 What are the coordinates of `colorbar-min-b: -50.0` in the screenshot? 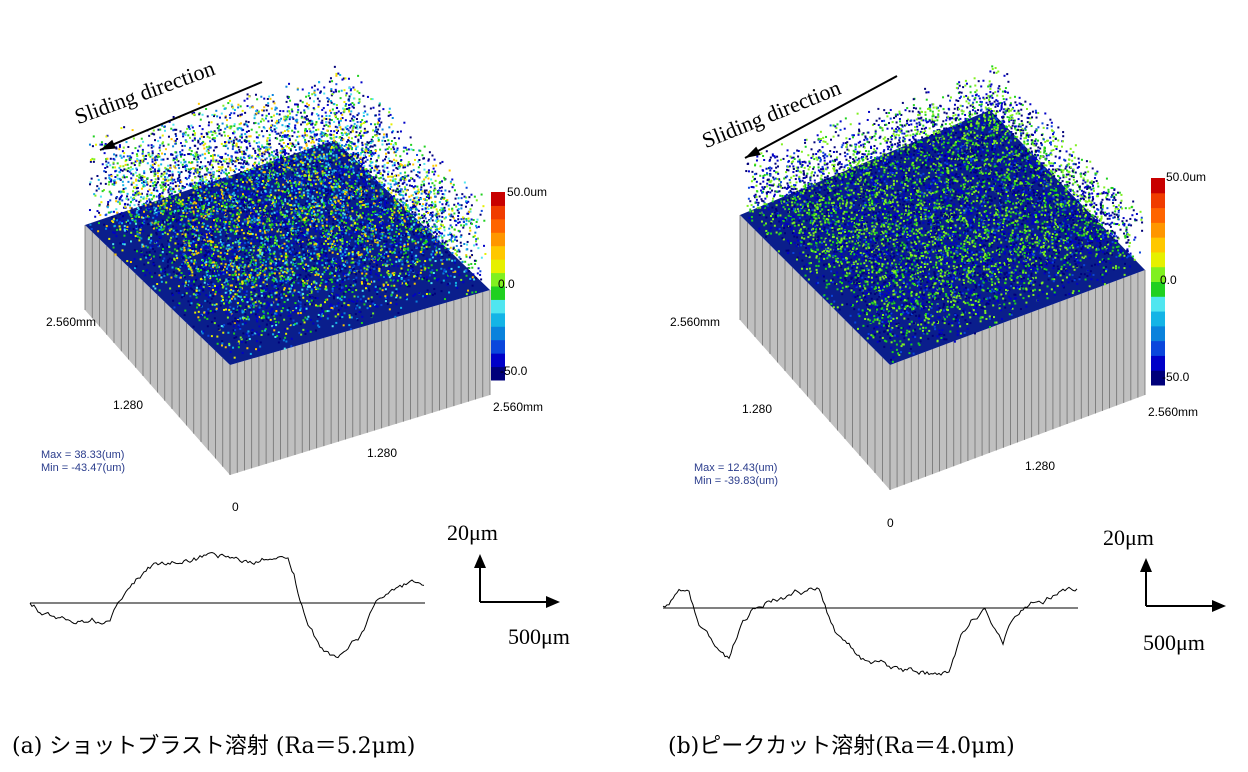 It's located at (1176, 377).